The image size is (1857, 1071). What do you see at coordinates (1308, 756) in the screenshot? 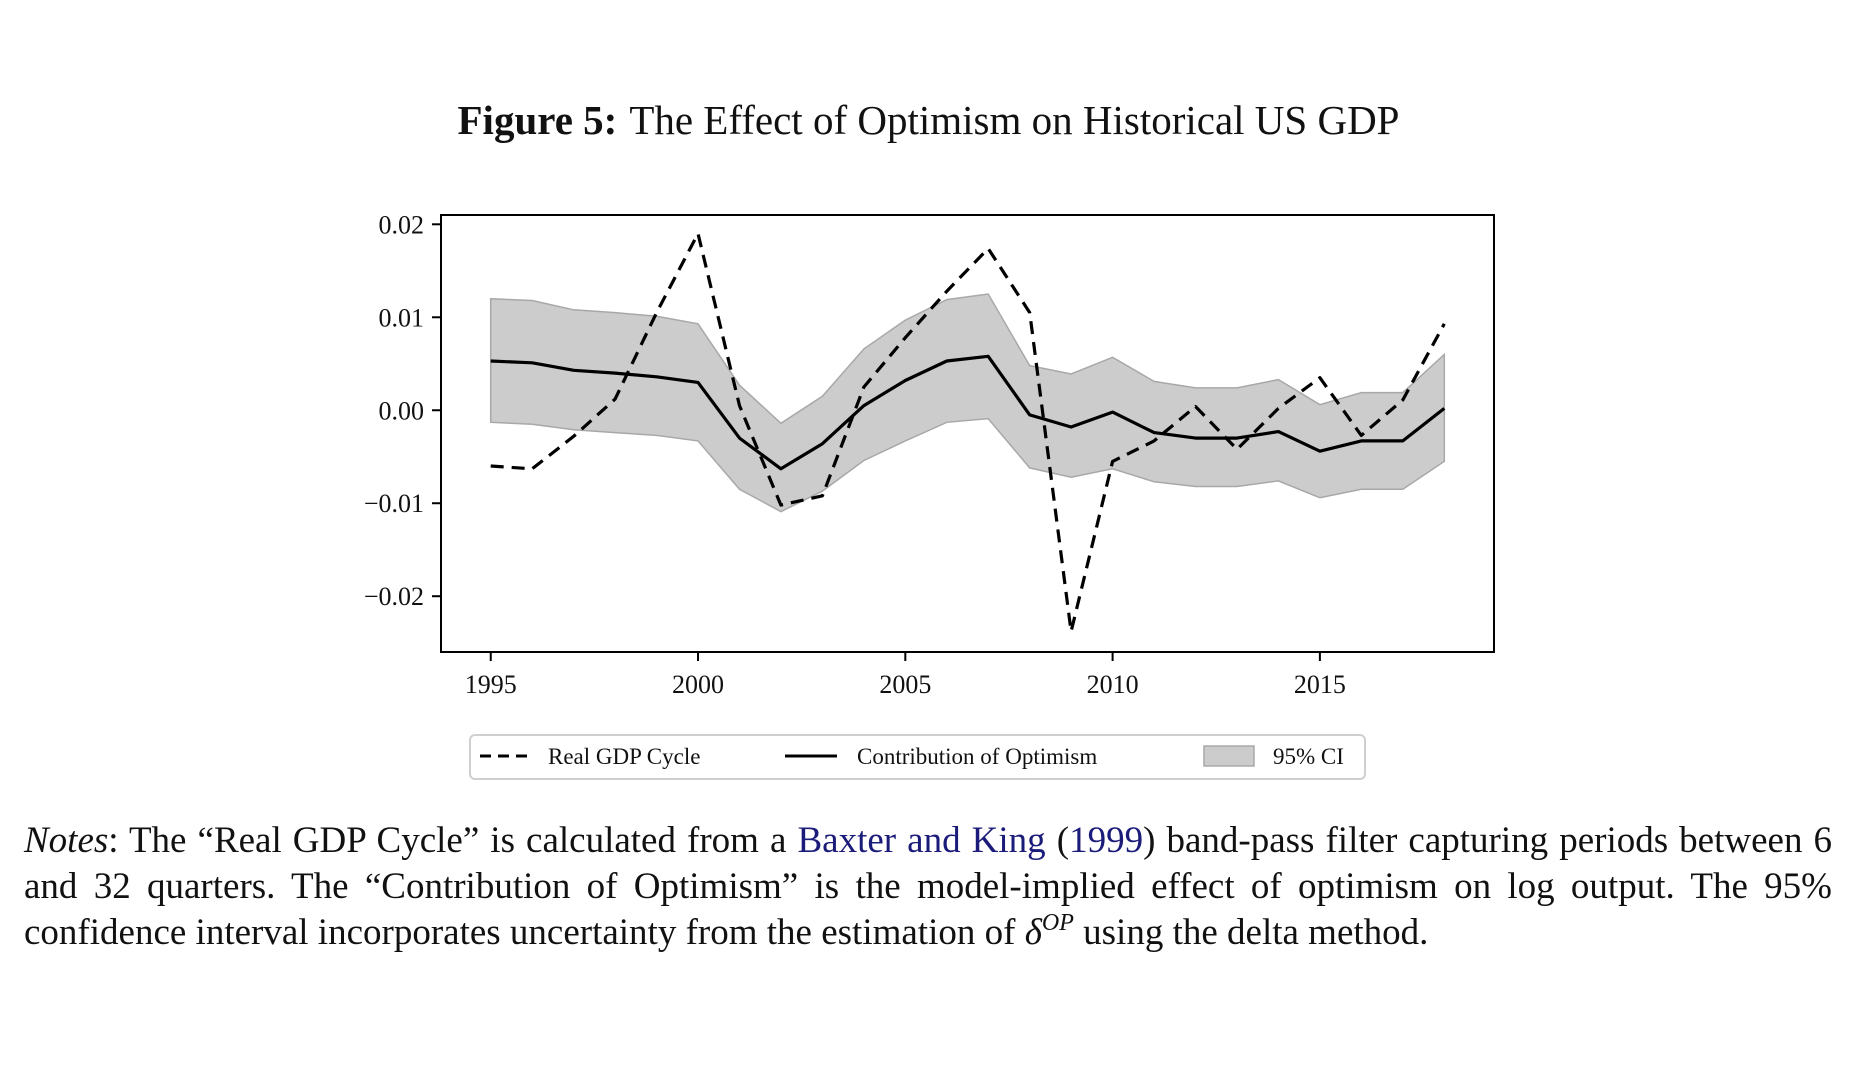
I see `legend-label-95-ci: 95% CI` at bounding box center [1308, 756].